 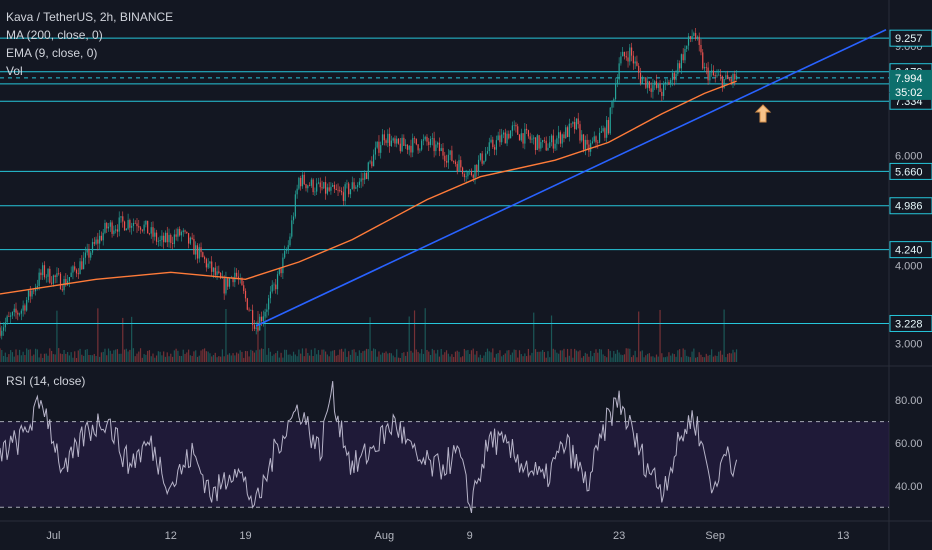 I want to click on rsi-legend: RSI (14, close), so click(x=45, y=381).